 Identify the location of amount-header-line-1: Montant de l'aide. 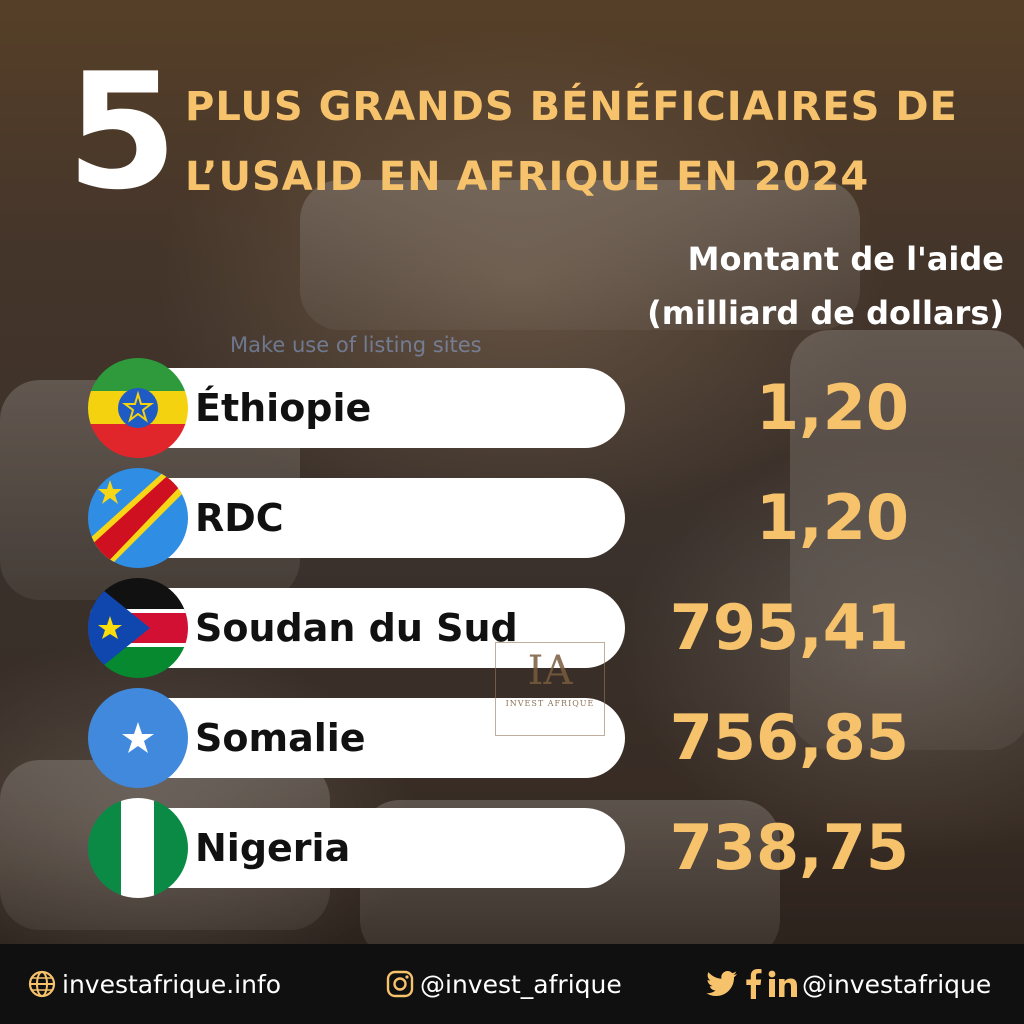
(845, 259).